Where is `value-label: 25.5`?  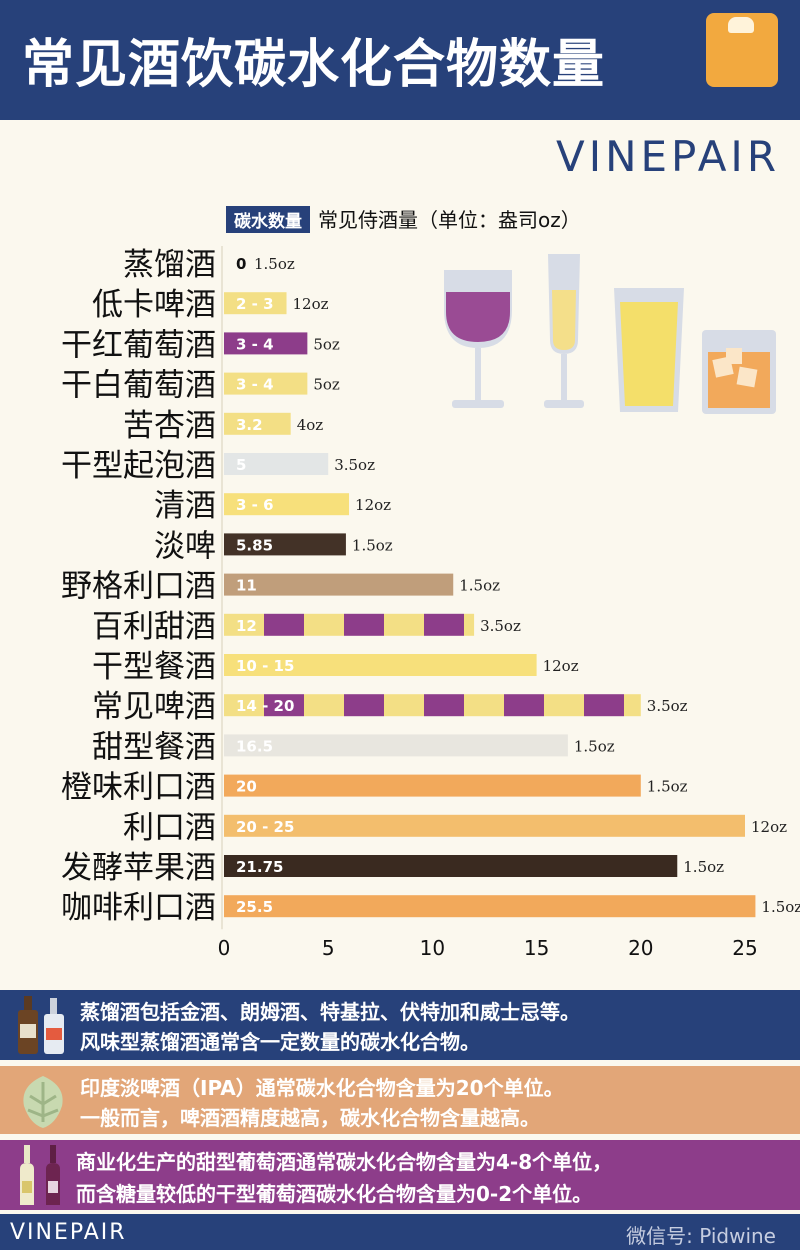
value-label: 25.5 is located at coordinates (254, 907).